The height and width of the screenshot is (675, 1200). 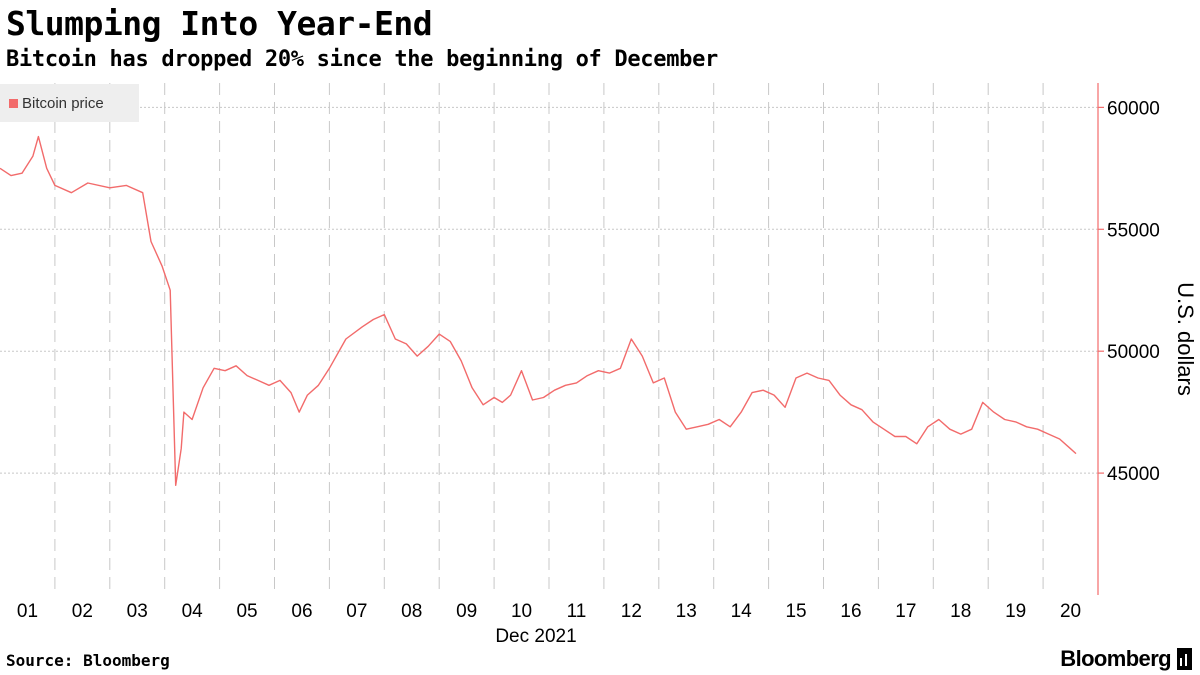 I want to click on x-tick-label: 11, so click(x=577, y=611).